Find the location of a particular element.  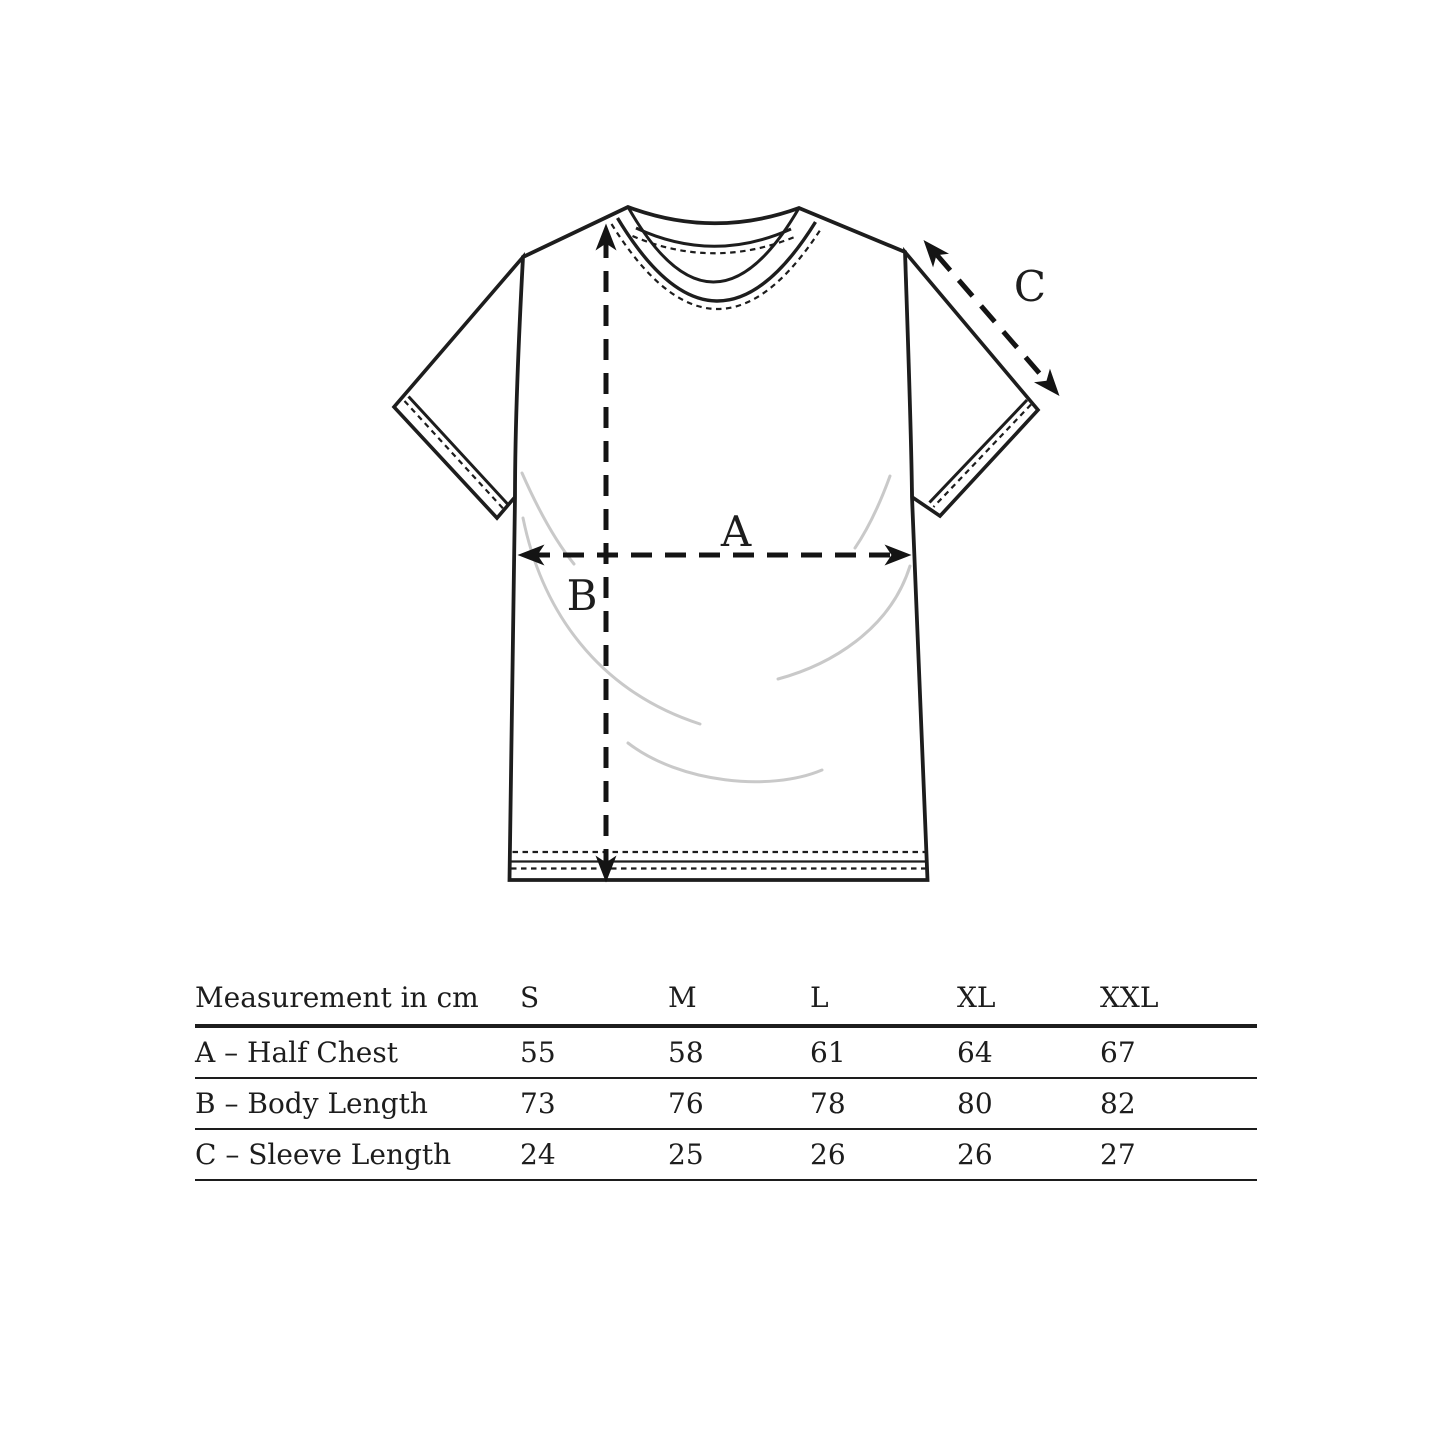

column-header-measurement: Measurement in cm is located at coordinates (337, 997).